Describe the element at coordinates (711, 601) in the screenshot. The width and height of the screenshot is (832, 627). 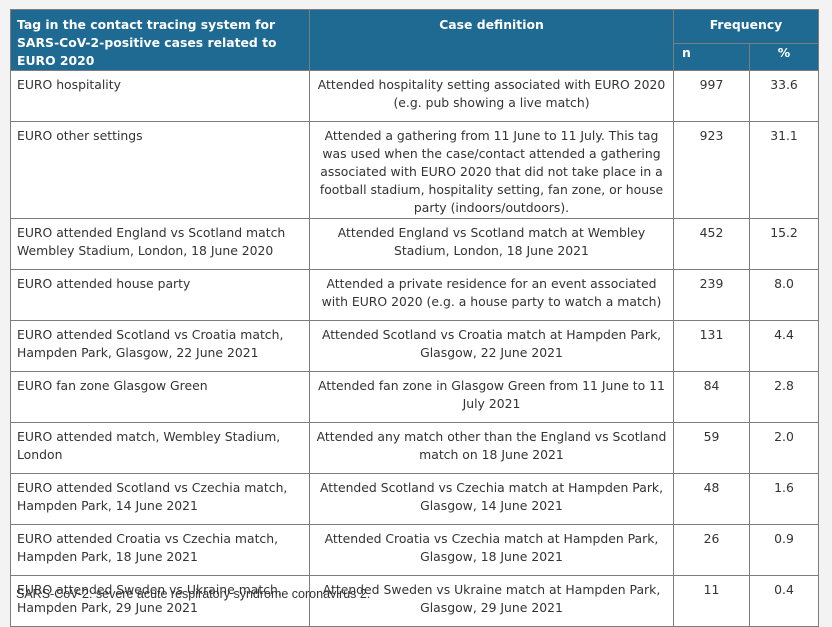
I see `n-cell: 11` at that location.